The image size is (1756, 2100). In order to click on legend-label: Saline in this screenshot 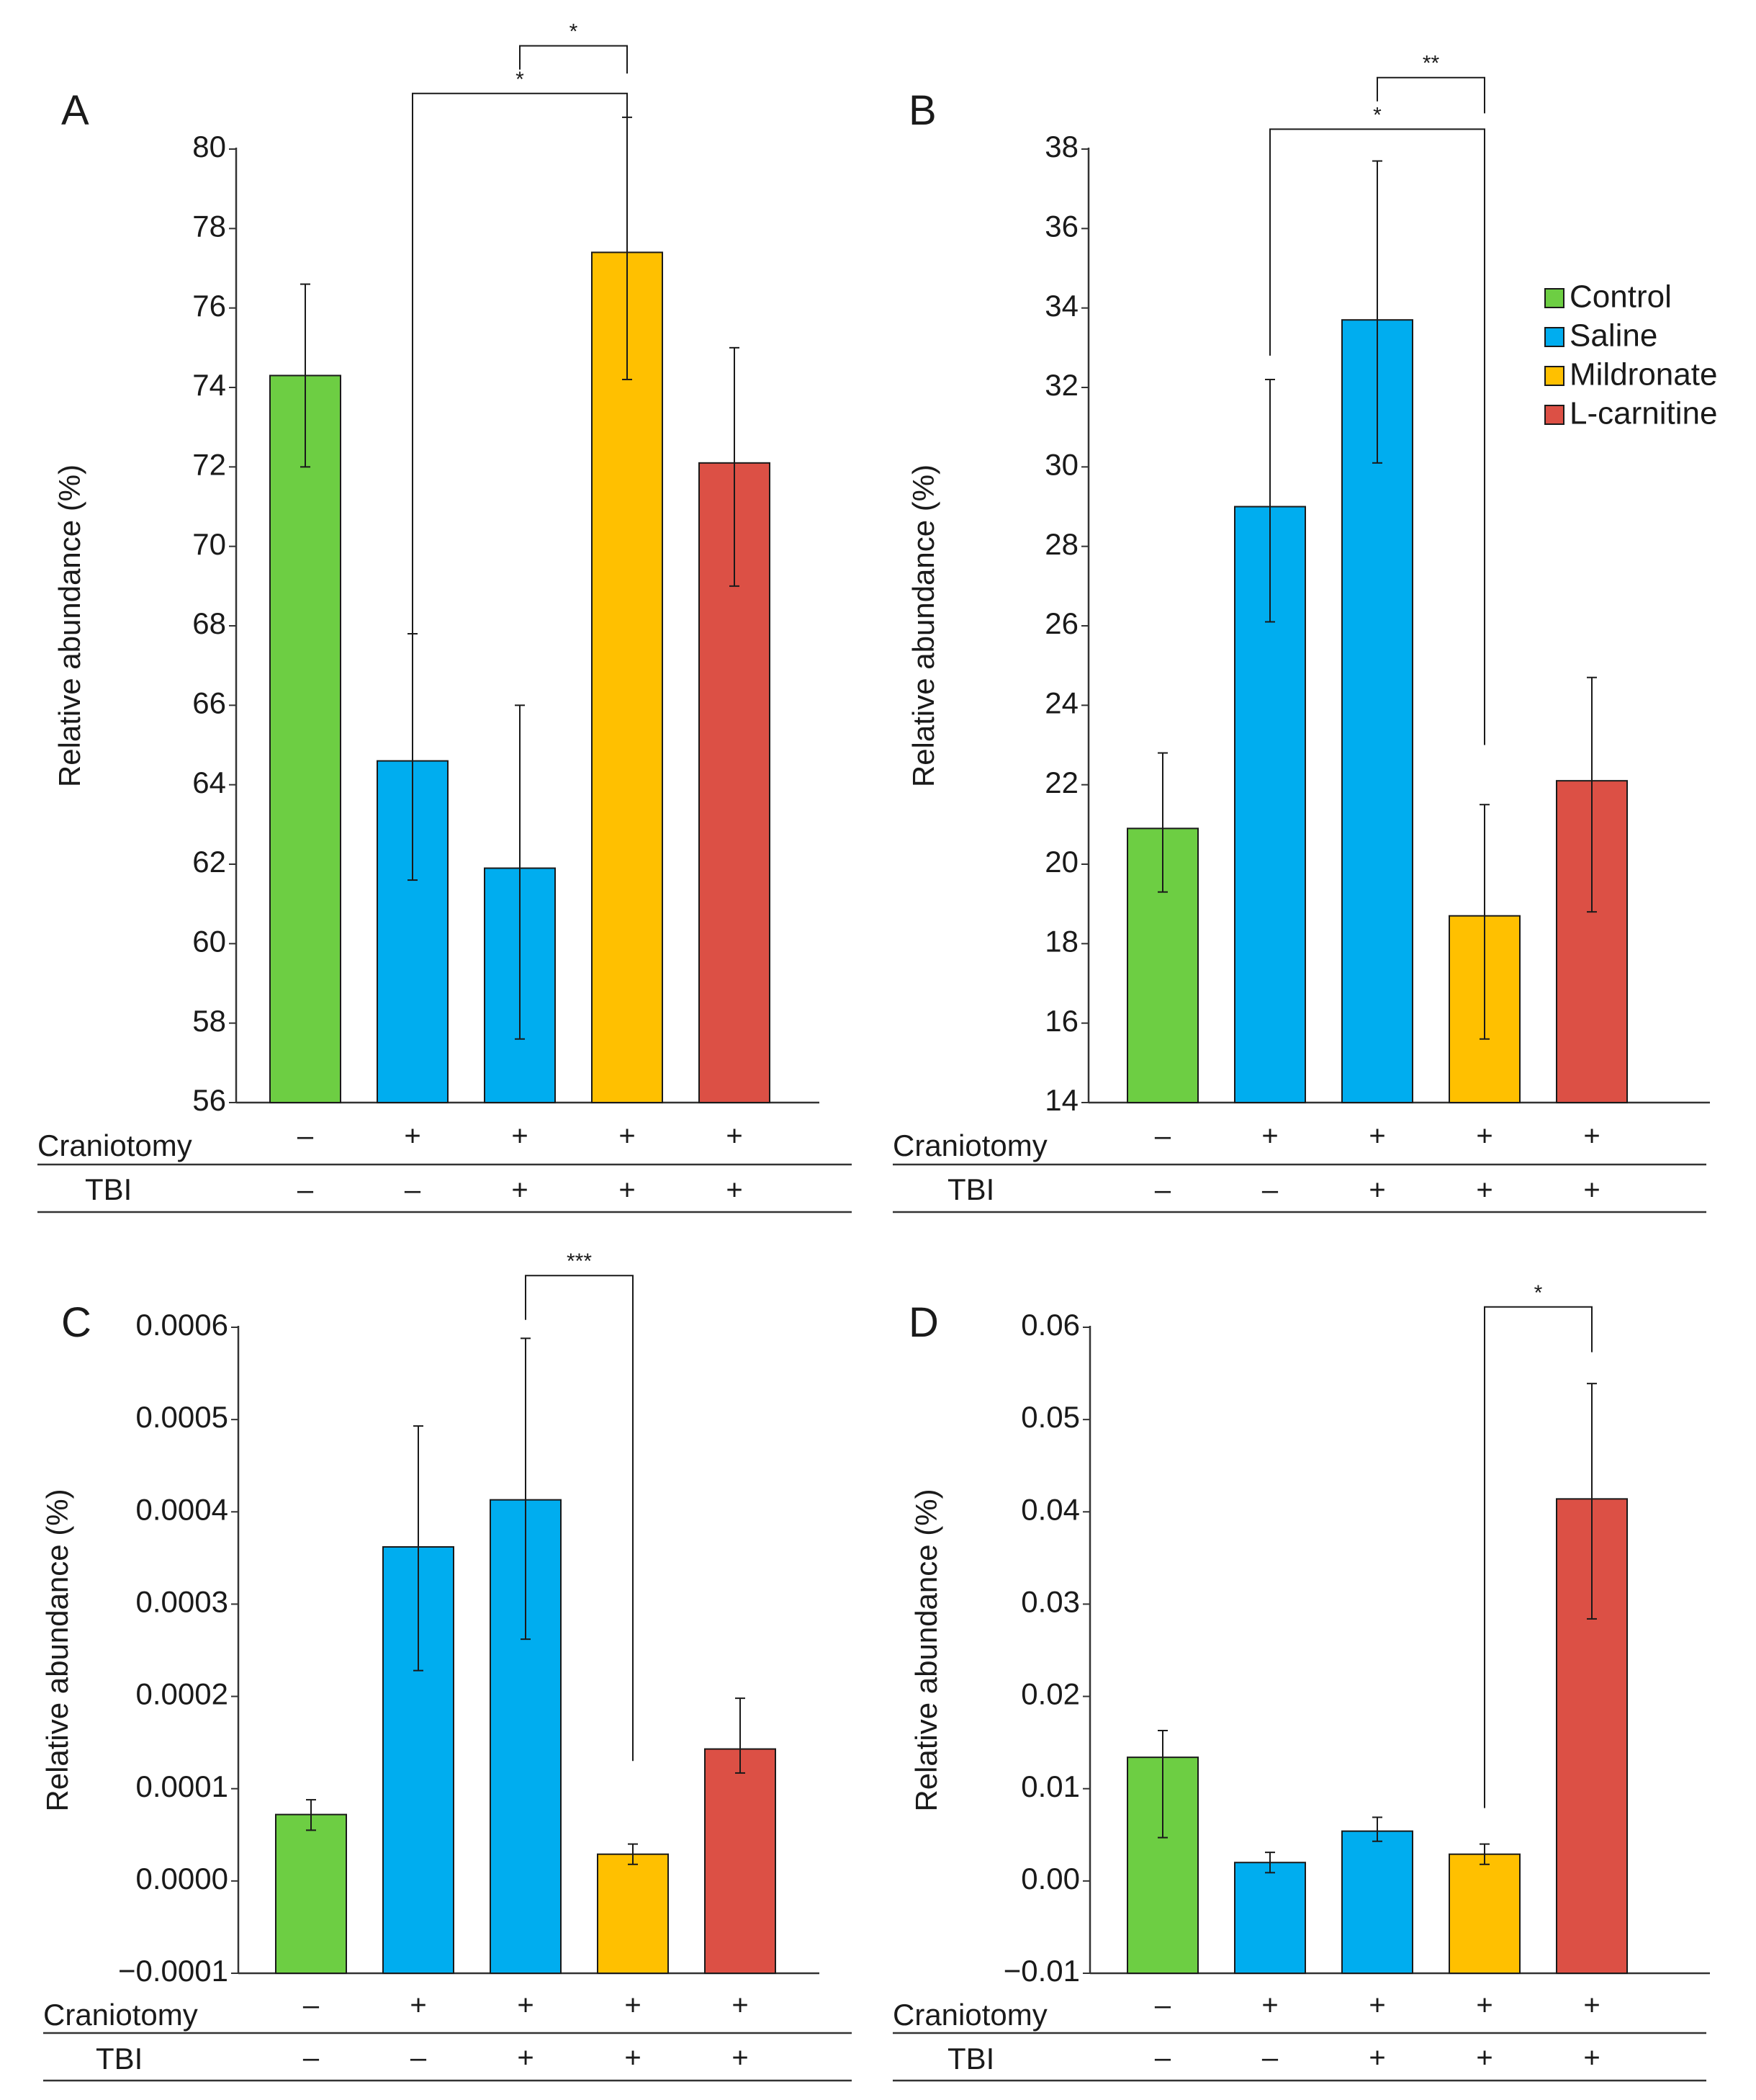, I will do `click(1613, 336)`.